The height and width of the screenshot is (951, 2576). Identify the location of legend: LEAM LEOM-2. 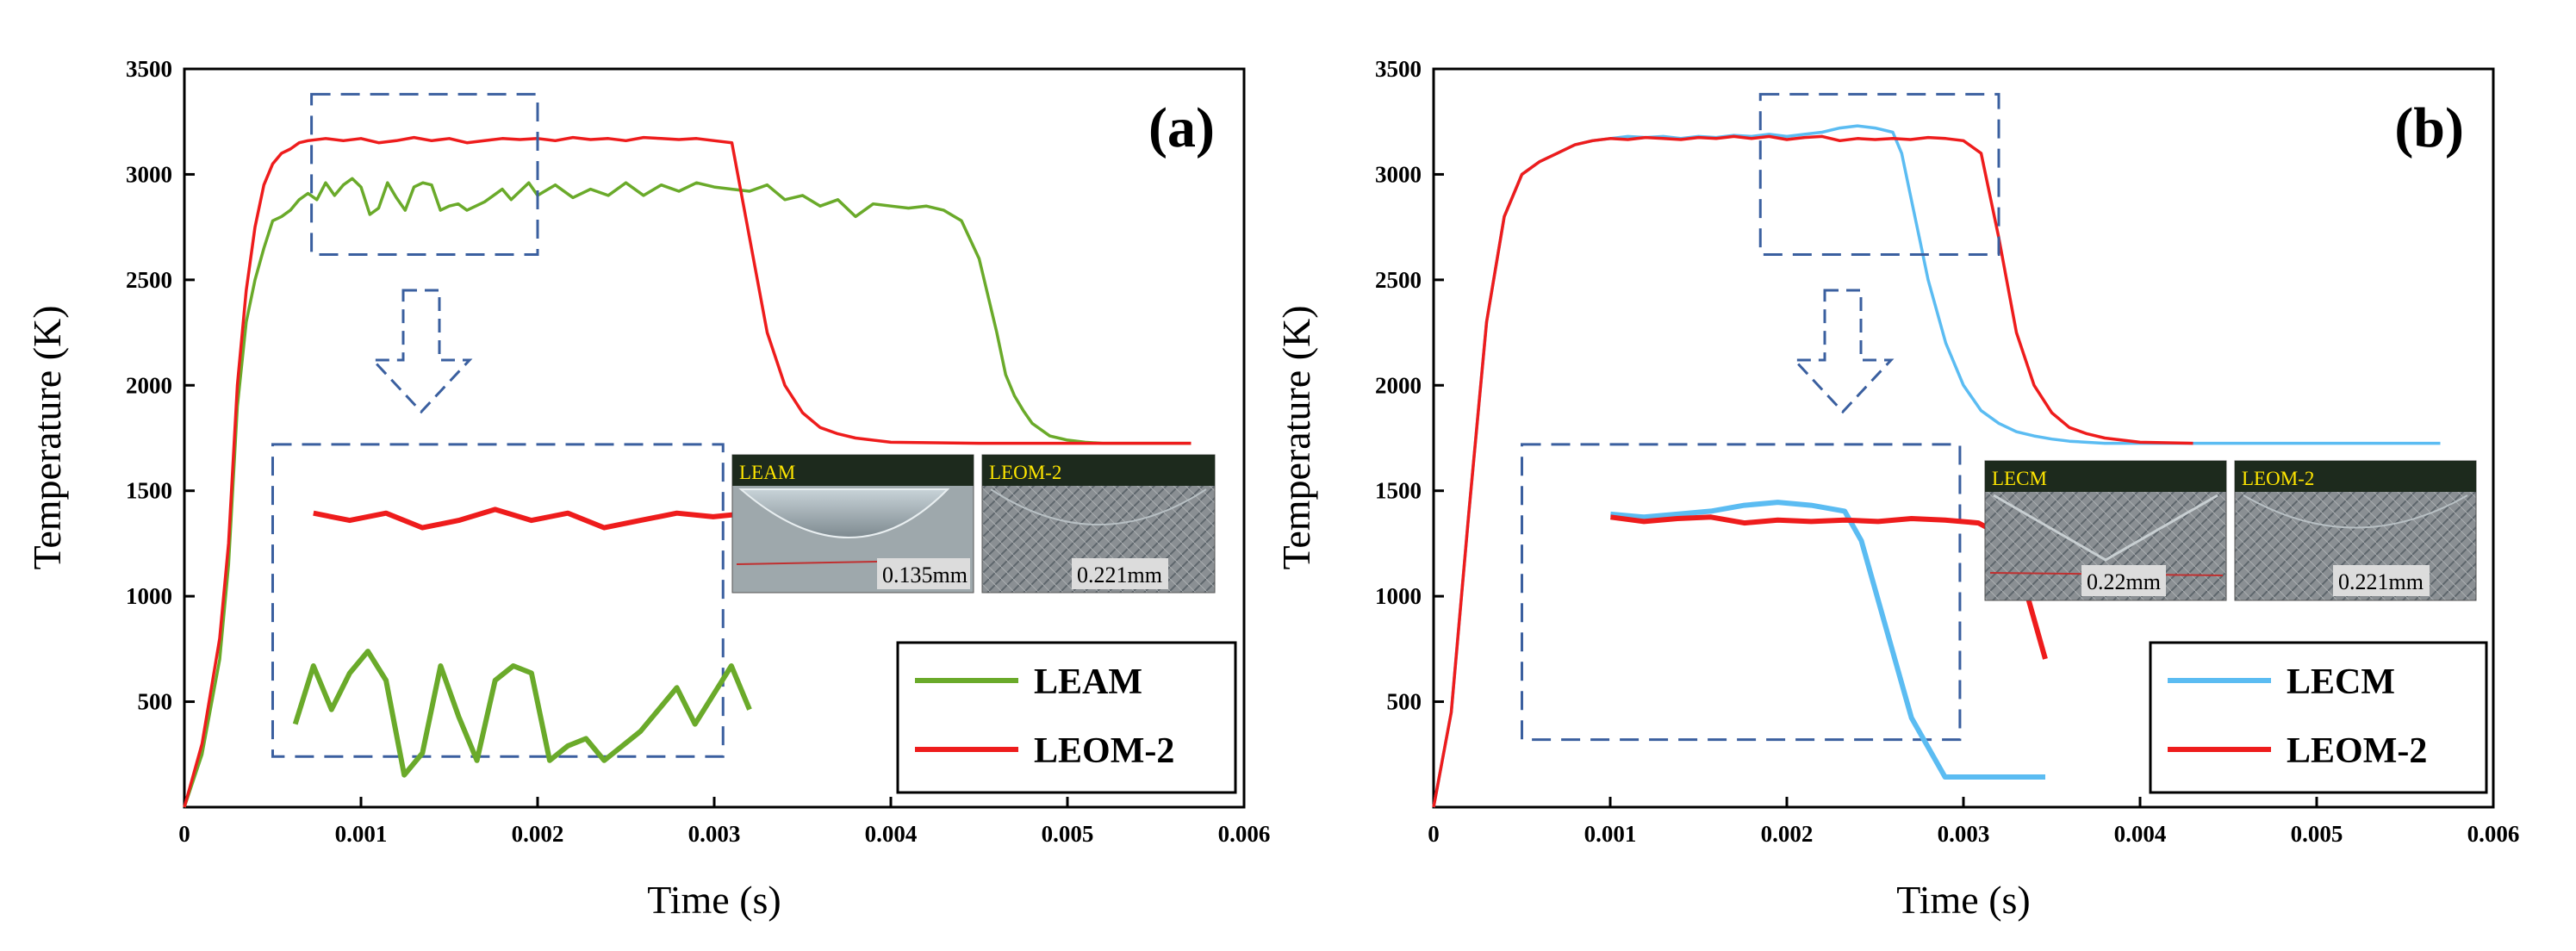
(1067, 718).